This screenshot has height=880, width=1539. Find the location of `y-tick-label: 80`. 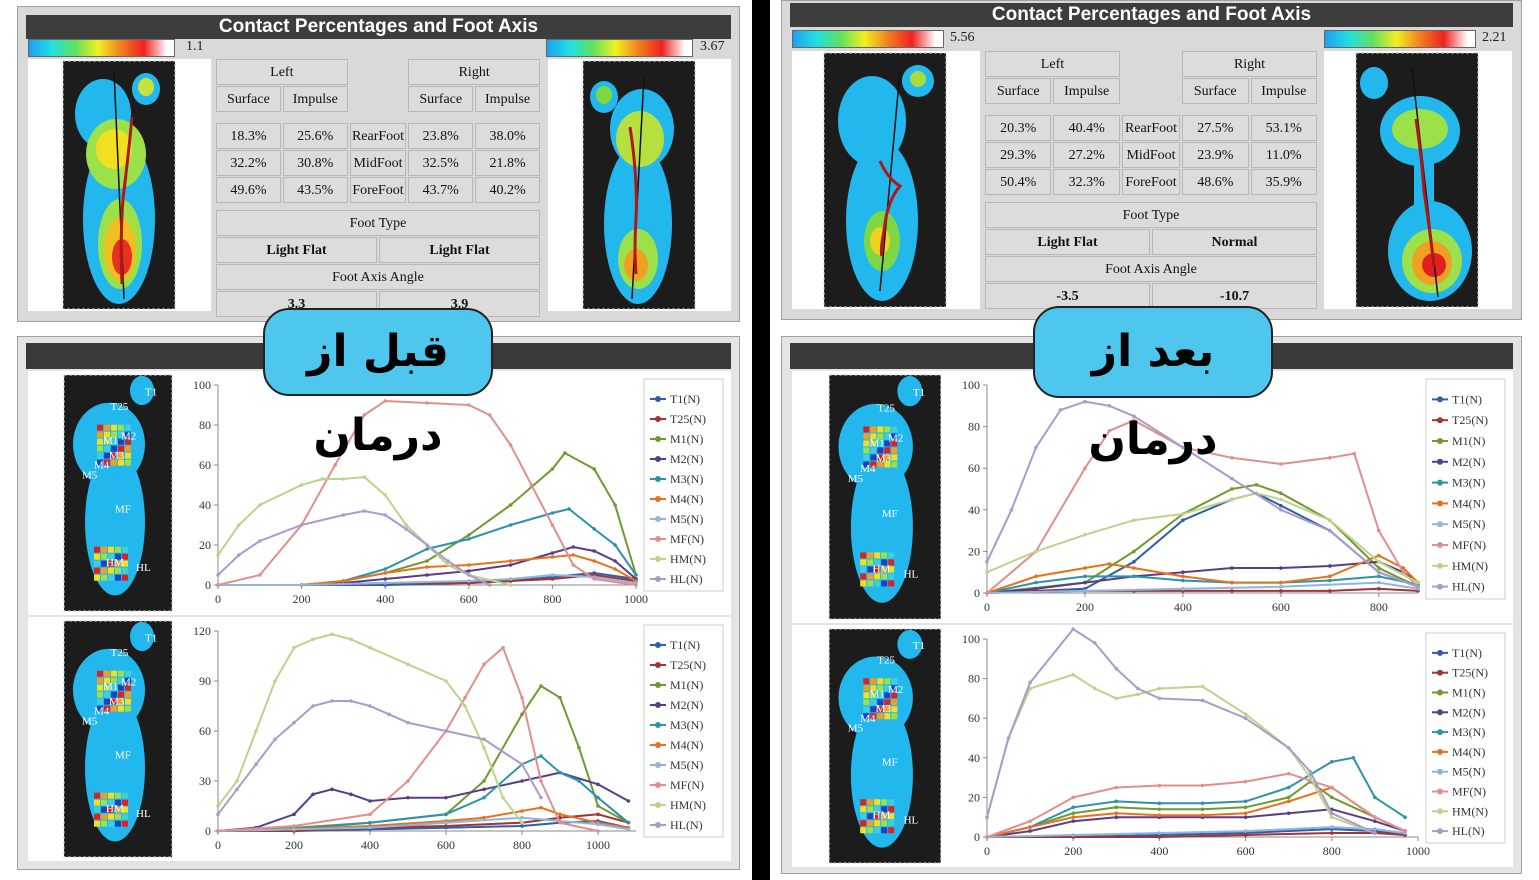

y-tick-label: 80 is located at coordinates (205, 425).